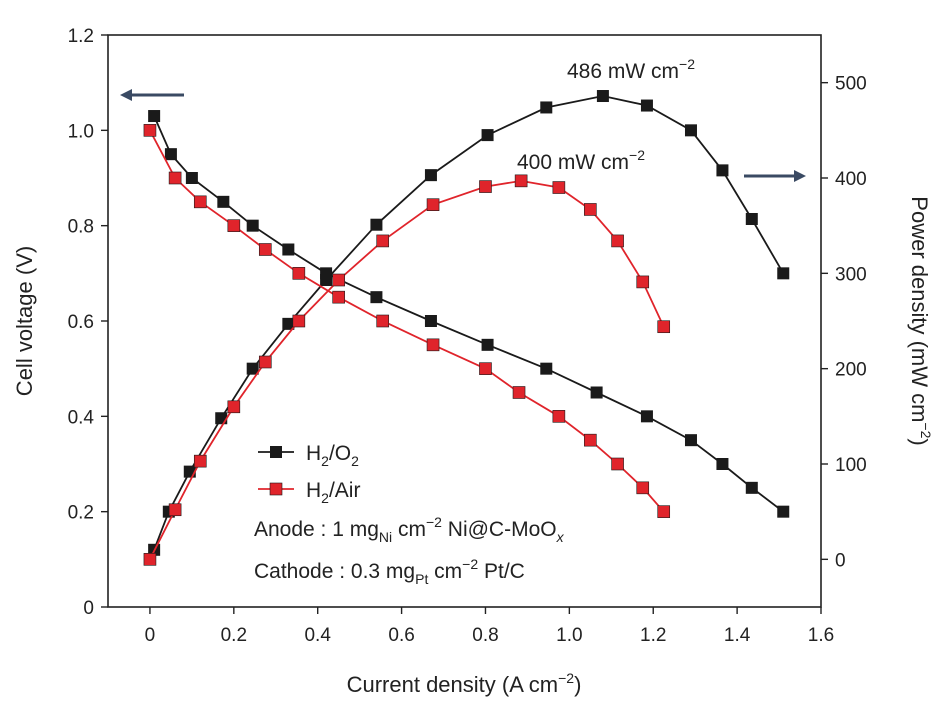  I want to click on right-y-tick-label: 500, so click(851, 84).